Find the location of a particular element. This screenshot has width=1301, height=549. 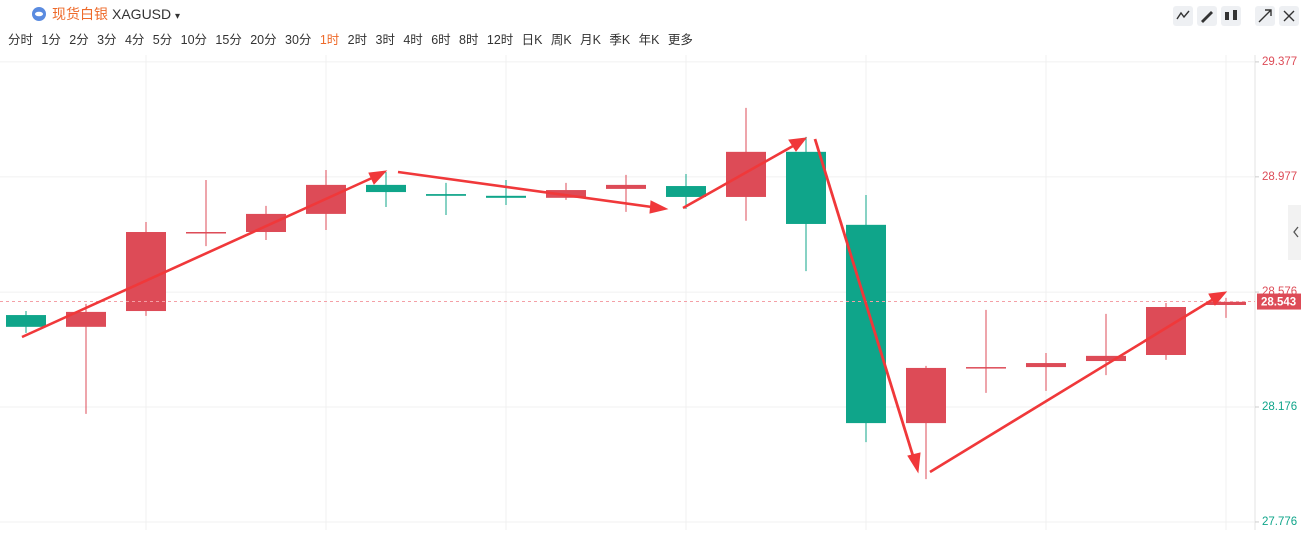

y-tick-label: 28.977 is located at coordinates (1279, 177).